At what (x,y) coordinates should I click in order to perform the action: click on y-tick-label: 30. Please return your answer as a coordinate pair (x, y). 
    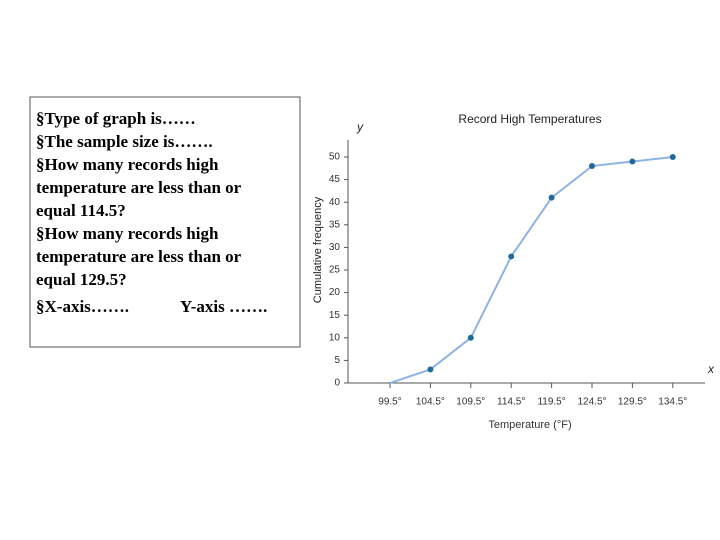
    Looking at the image, I should click on (335, 247).